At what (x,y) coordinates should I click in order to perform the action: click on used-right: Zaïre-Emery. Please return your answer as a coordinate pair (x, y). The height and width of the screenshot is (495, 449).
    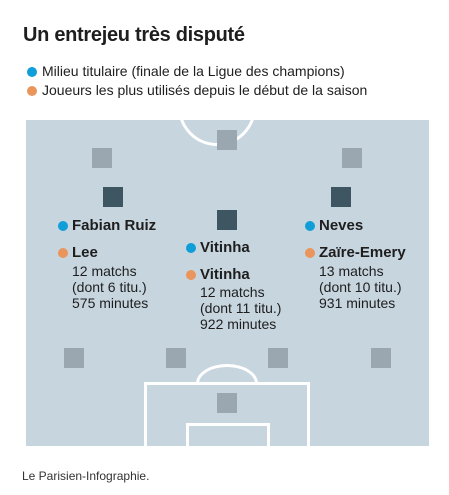
    Looking at the image, I should click on (355, 252).